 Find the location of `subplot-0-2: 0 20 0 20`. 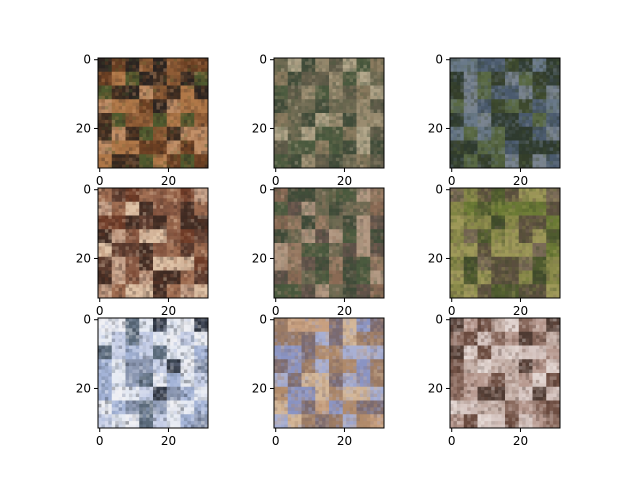

subplot-0-2: 0 20 0 20 is located at coordinates (494, 120).